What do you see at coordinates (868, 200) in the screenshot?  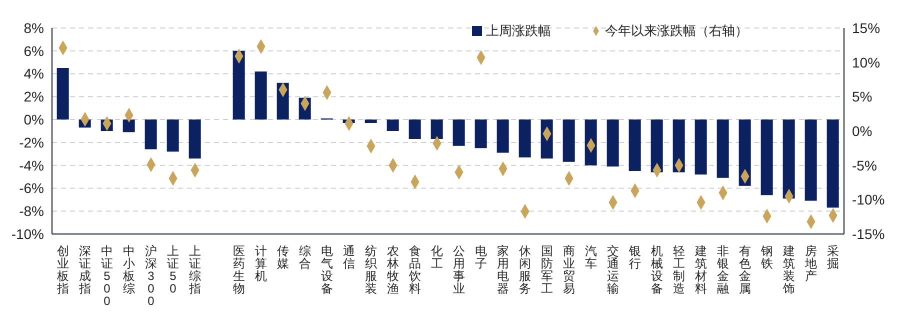 I see `y2-tick-label: -10%` at bounding box center [868, 200].